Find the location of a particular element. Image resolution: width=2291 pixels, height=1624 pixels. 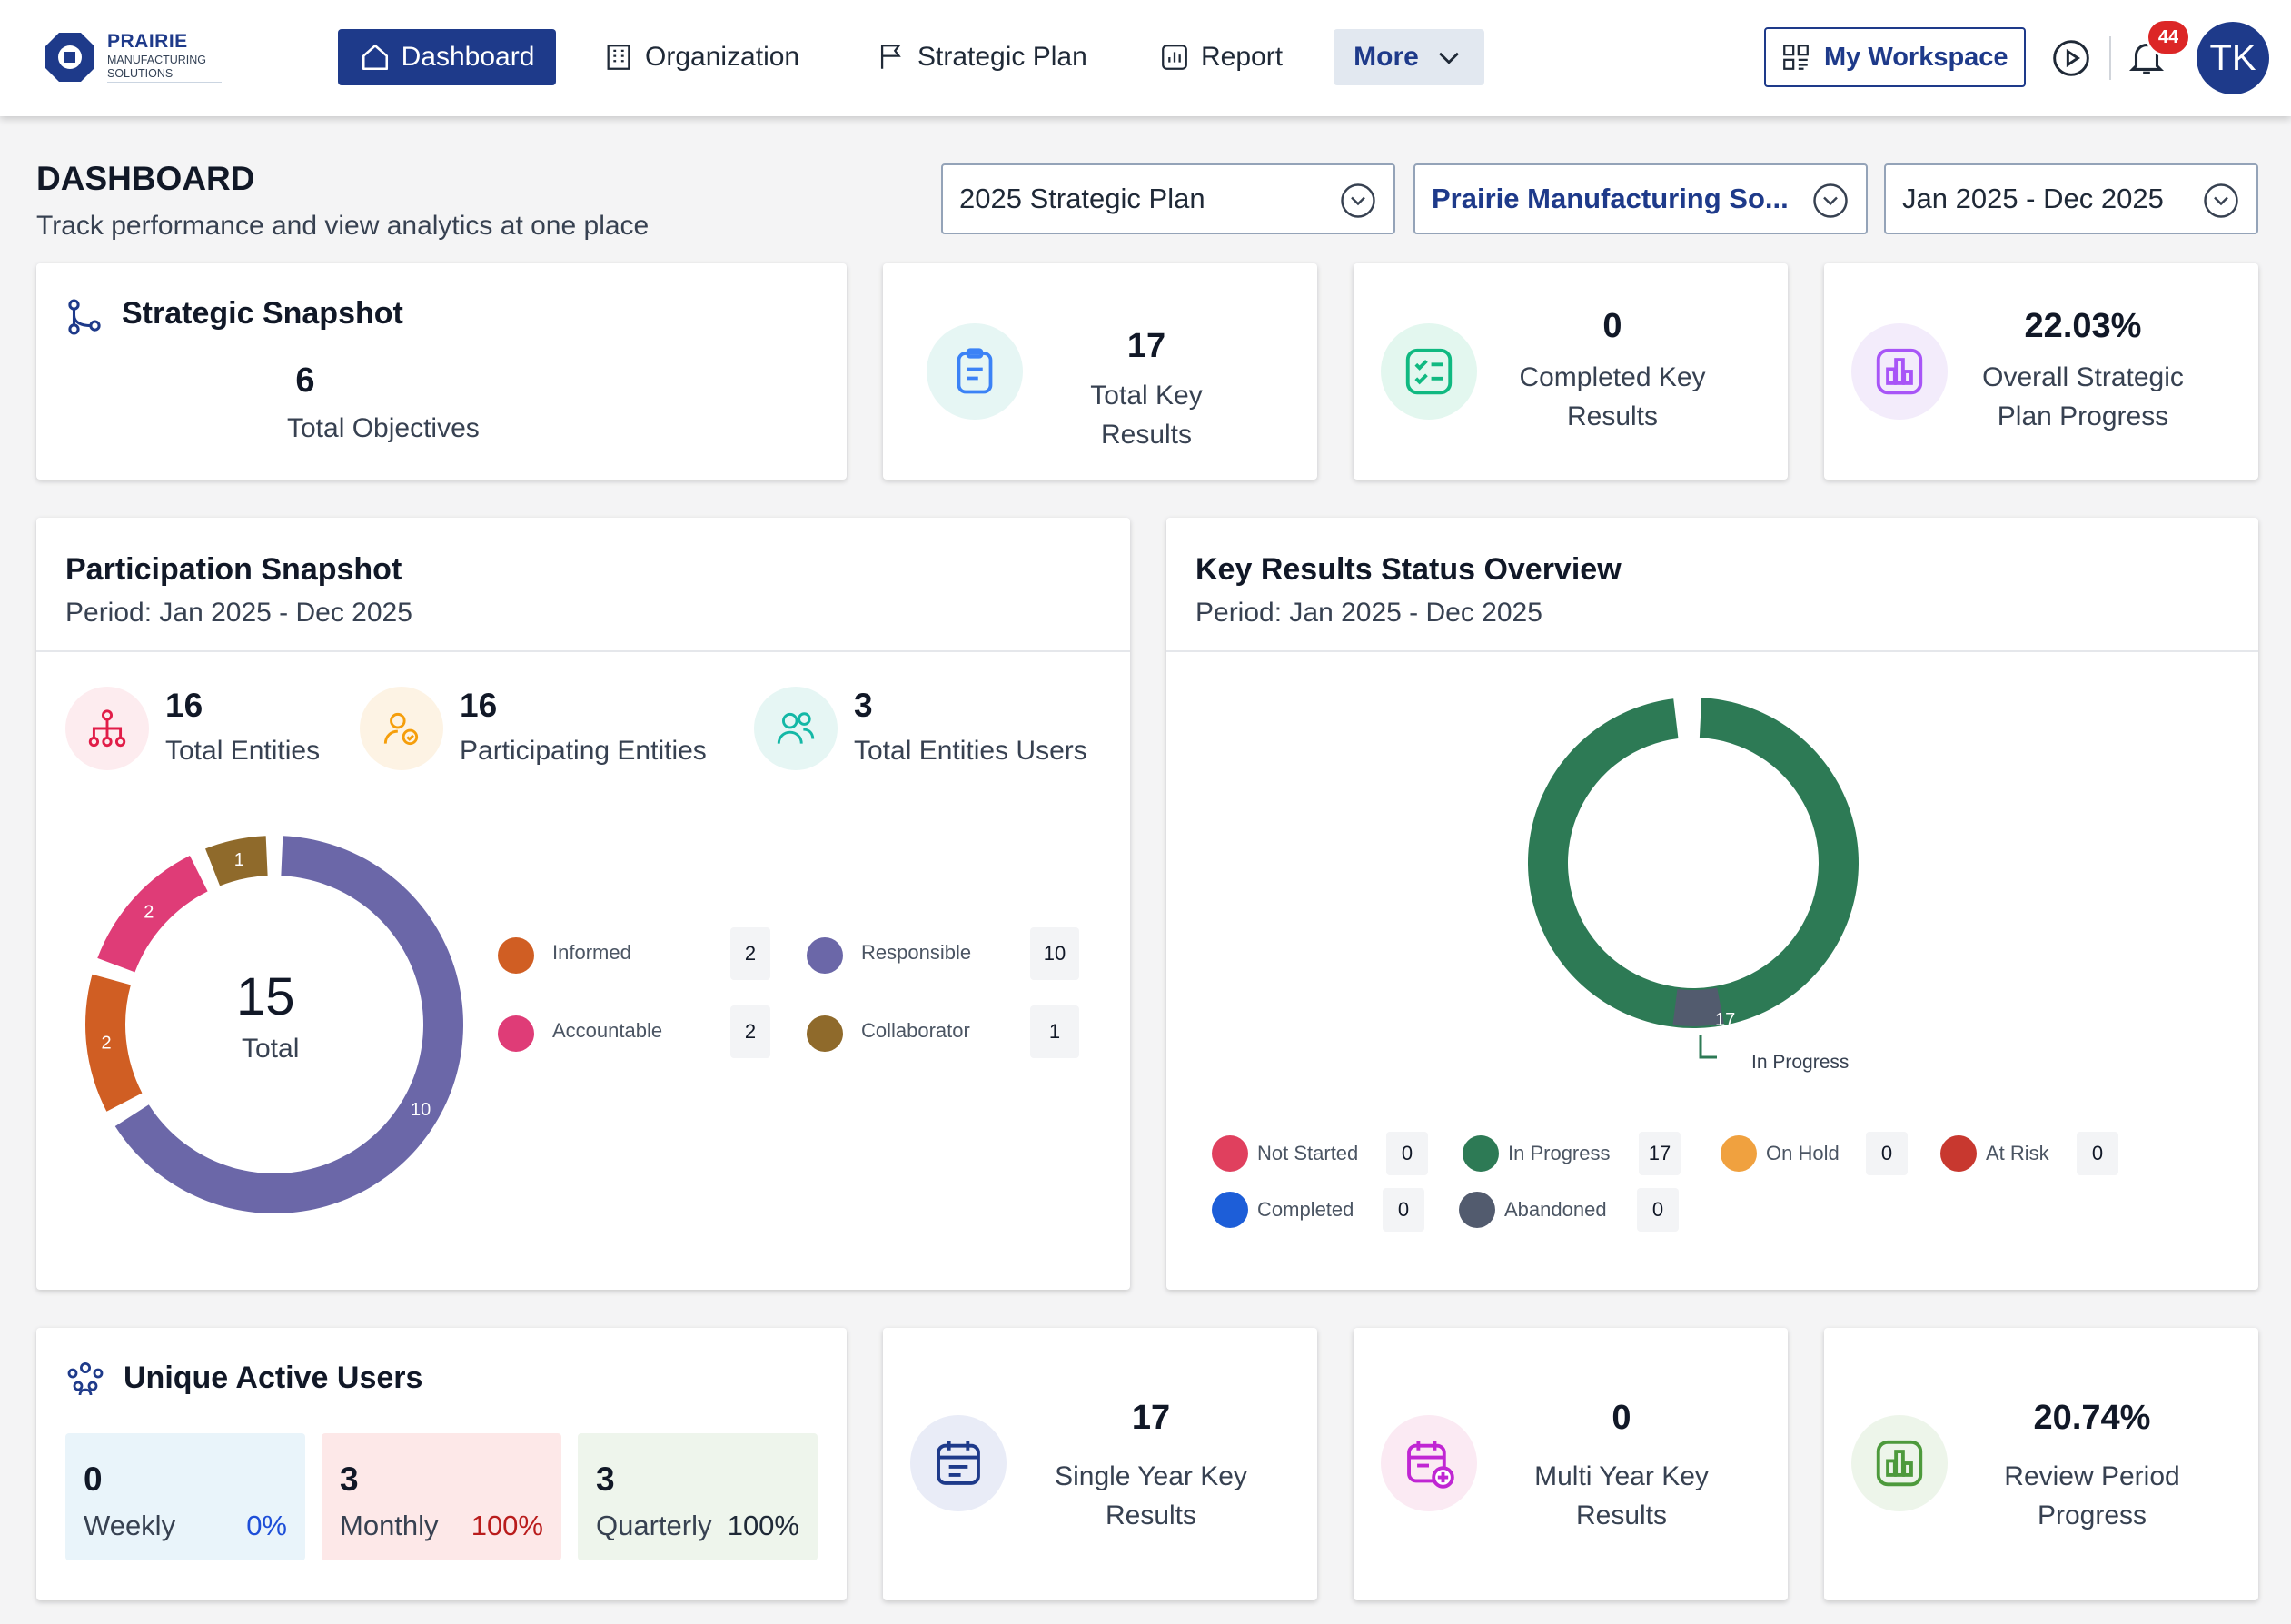

users-icon is located at coordinates (796, 728).